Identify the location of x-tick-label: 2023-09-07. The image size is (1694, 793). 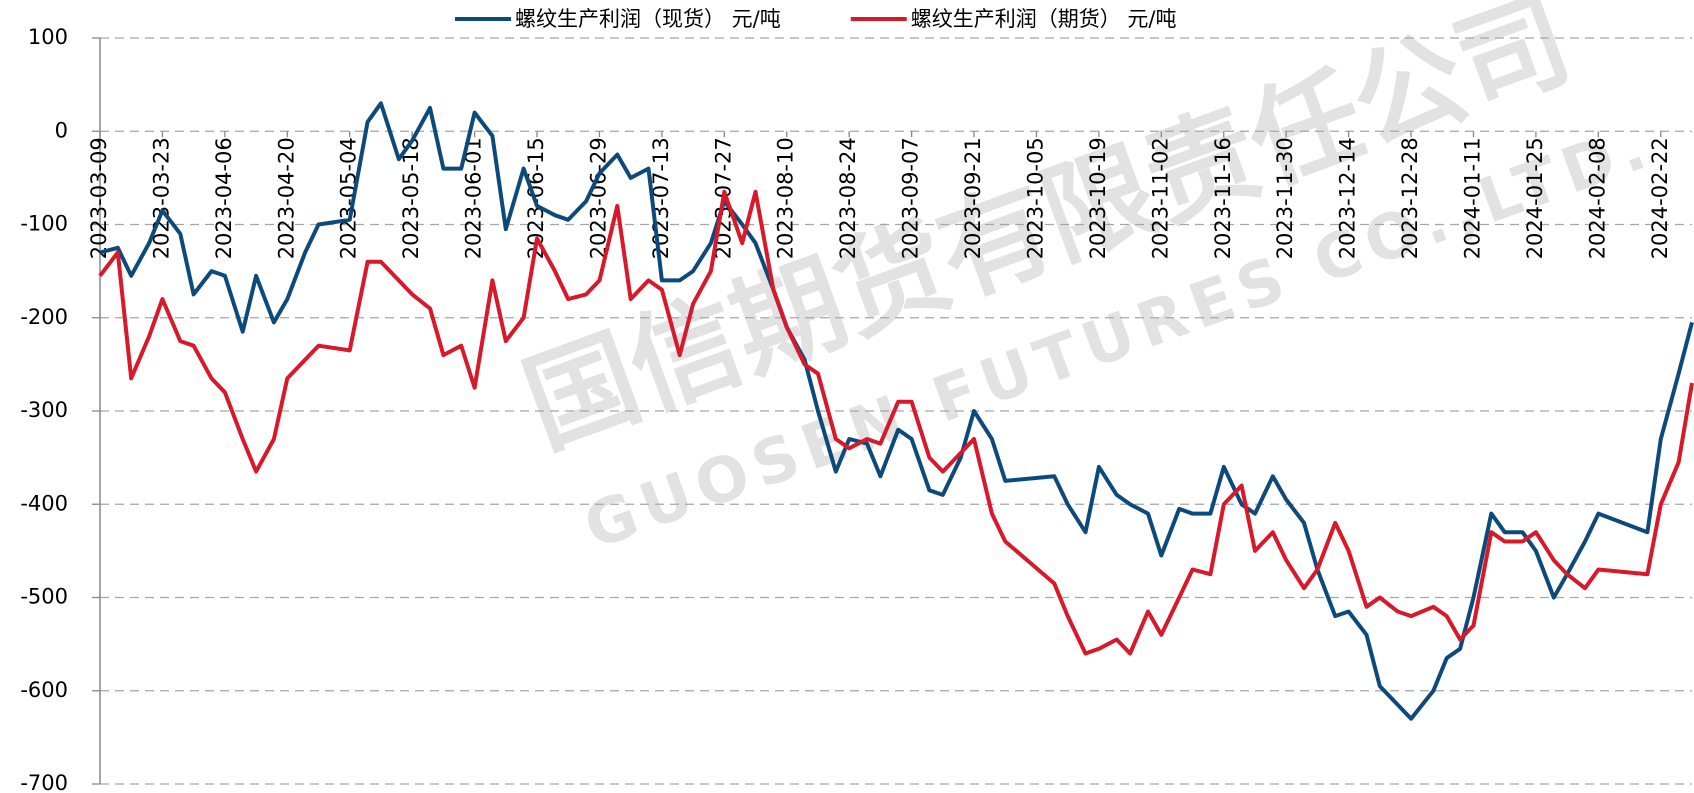
(911, 198).